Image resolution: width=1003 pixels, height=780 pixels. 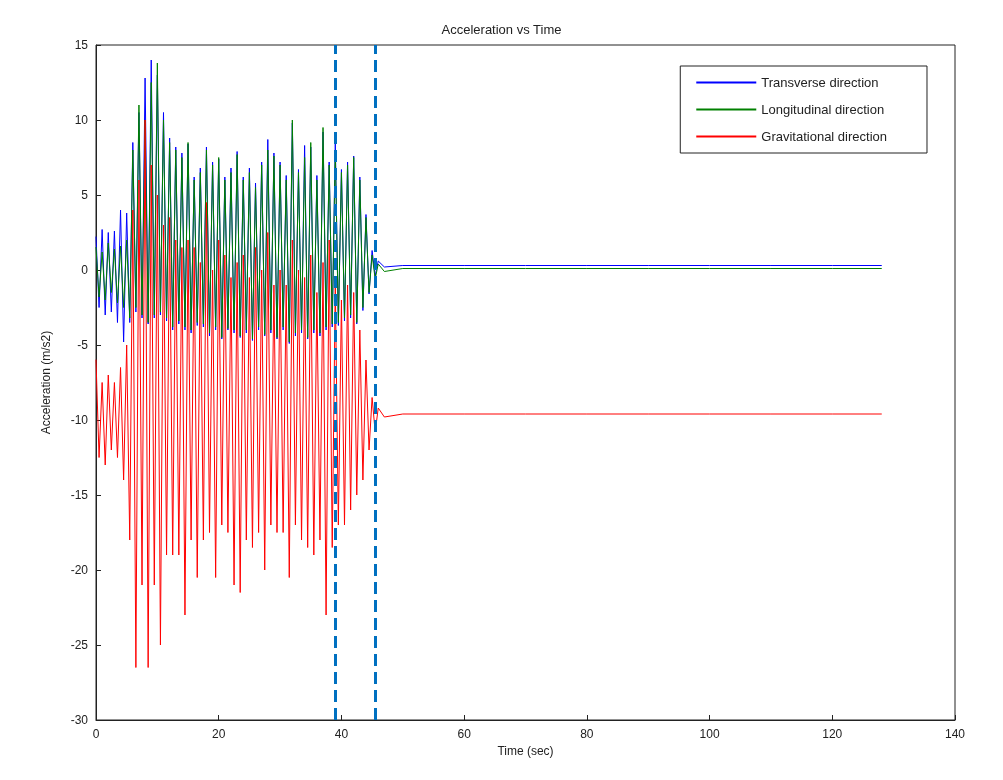 I want to click on legend-label: Longitudinal direction, so click(x=823, y=109).